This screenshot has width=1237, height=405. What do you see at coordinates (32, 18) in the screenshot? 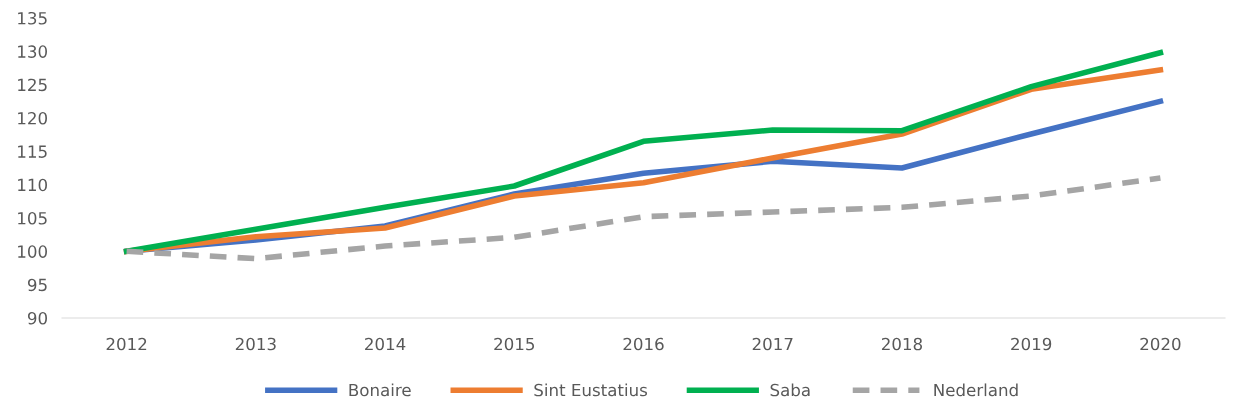
I see `y-tick-label: 135` at bounding box center [32, 18].